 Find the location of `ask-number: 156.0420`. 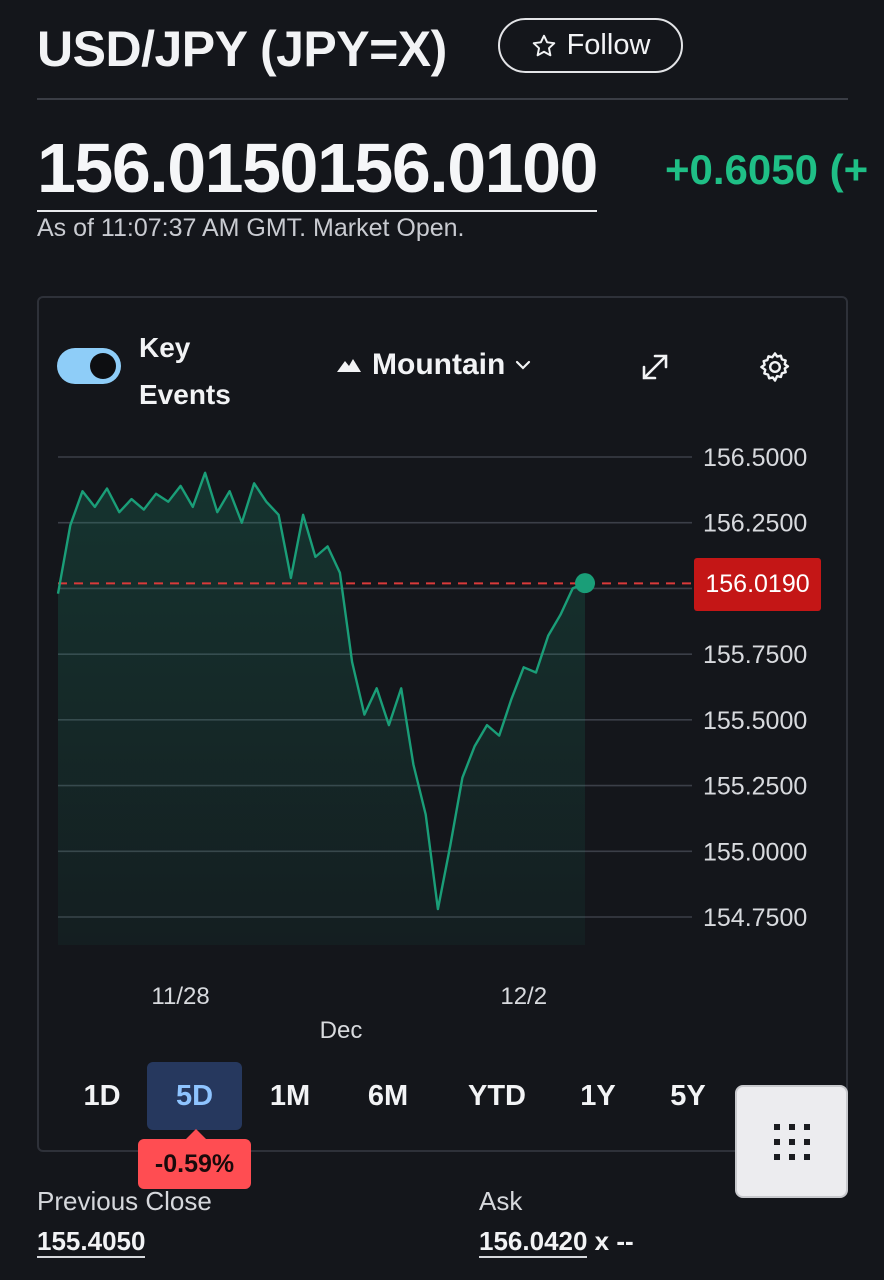

ask-number: 156.0420 is located at coordinates (533, 1242).